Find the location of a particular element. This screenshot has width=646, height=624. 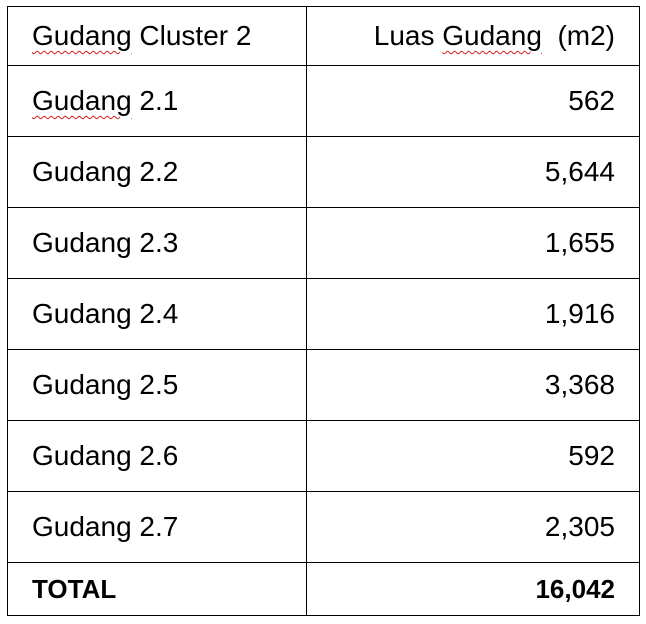

header-cluster: Gudang Cluster 2 is located at coordinates (157, 36).